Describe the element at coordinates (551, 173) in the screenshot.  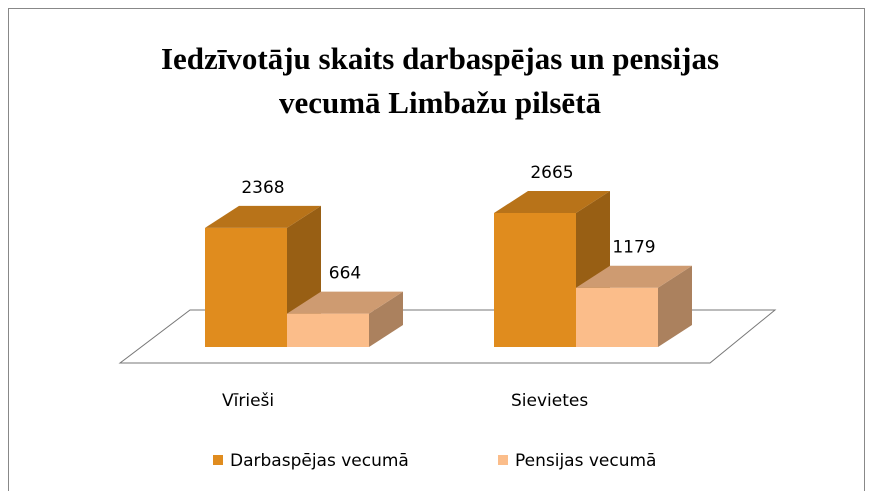
I see `data-label: 2665` at that location.